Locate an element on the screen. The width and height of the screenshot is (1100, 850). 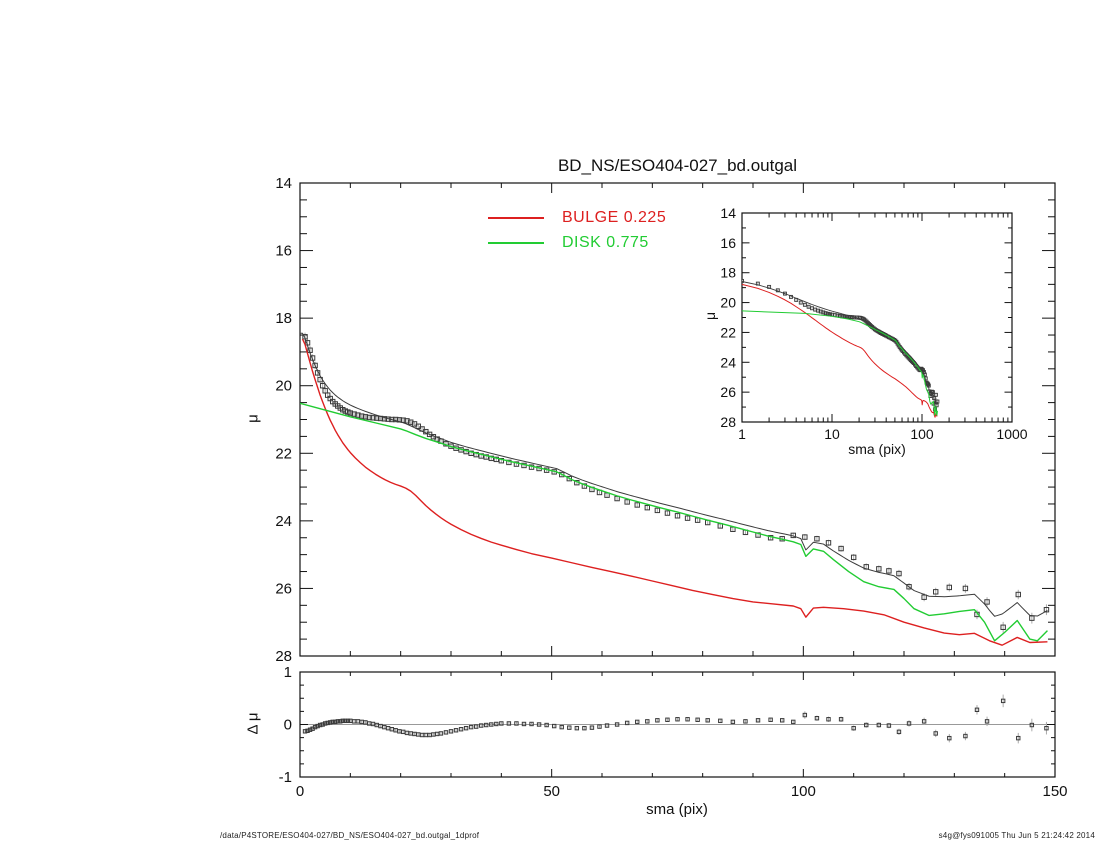
inset-x-axis-title: sma (pix) is located at coordinates (877, 449).